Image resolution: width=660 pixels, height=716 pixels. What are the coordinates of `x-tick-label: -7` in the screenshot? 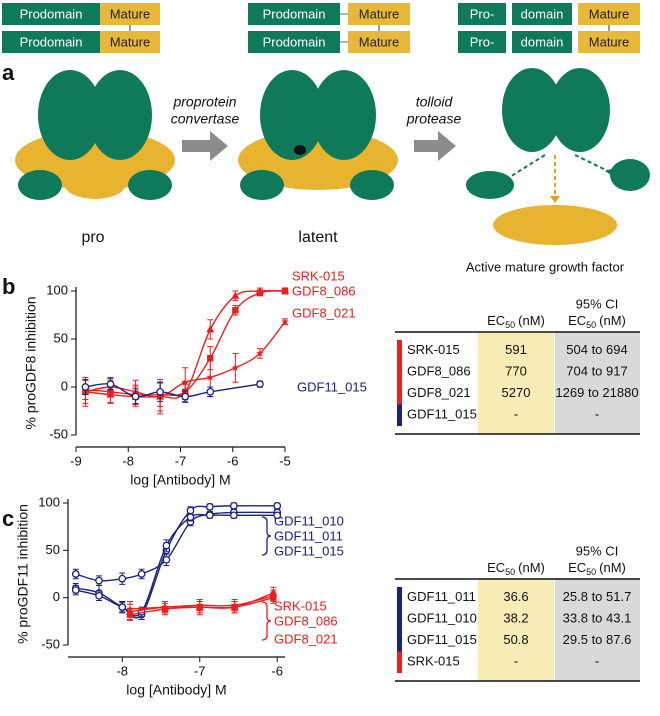 It's located at (181, 460).